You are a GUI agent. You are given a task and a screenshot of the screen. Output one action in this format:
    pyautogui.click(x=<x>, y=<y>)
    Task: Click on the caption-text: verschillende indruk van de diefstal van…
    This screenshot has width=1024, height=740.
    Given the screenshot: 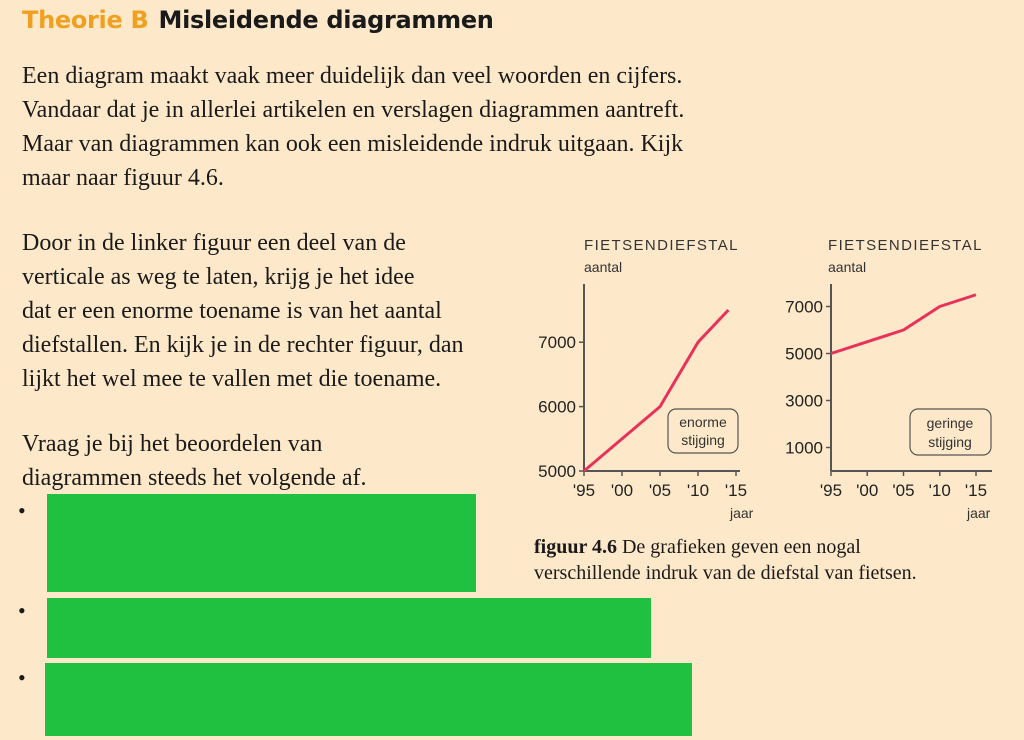 What is the action you would take?
    pyautogui.click(x=725, y=573)
    